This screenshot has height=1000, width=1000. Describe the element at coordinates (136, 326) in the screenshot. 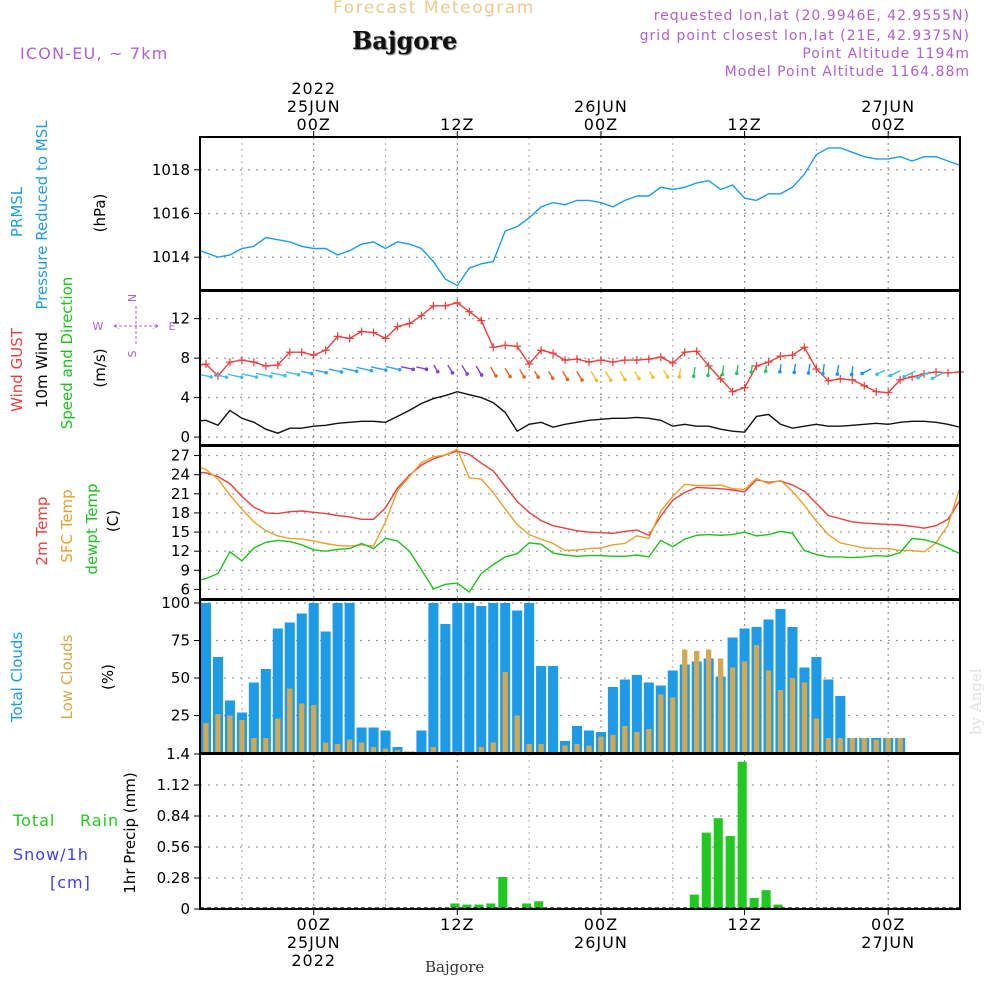

I see `compass-rose` at that location.